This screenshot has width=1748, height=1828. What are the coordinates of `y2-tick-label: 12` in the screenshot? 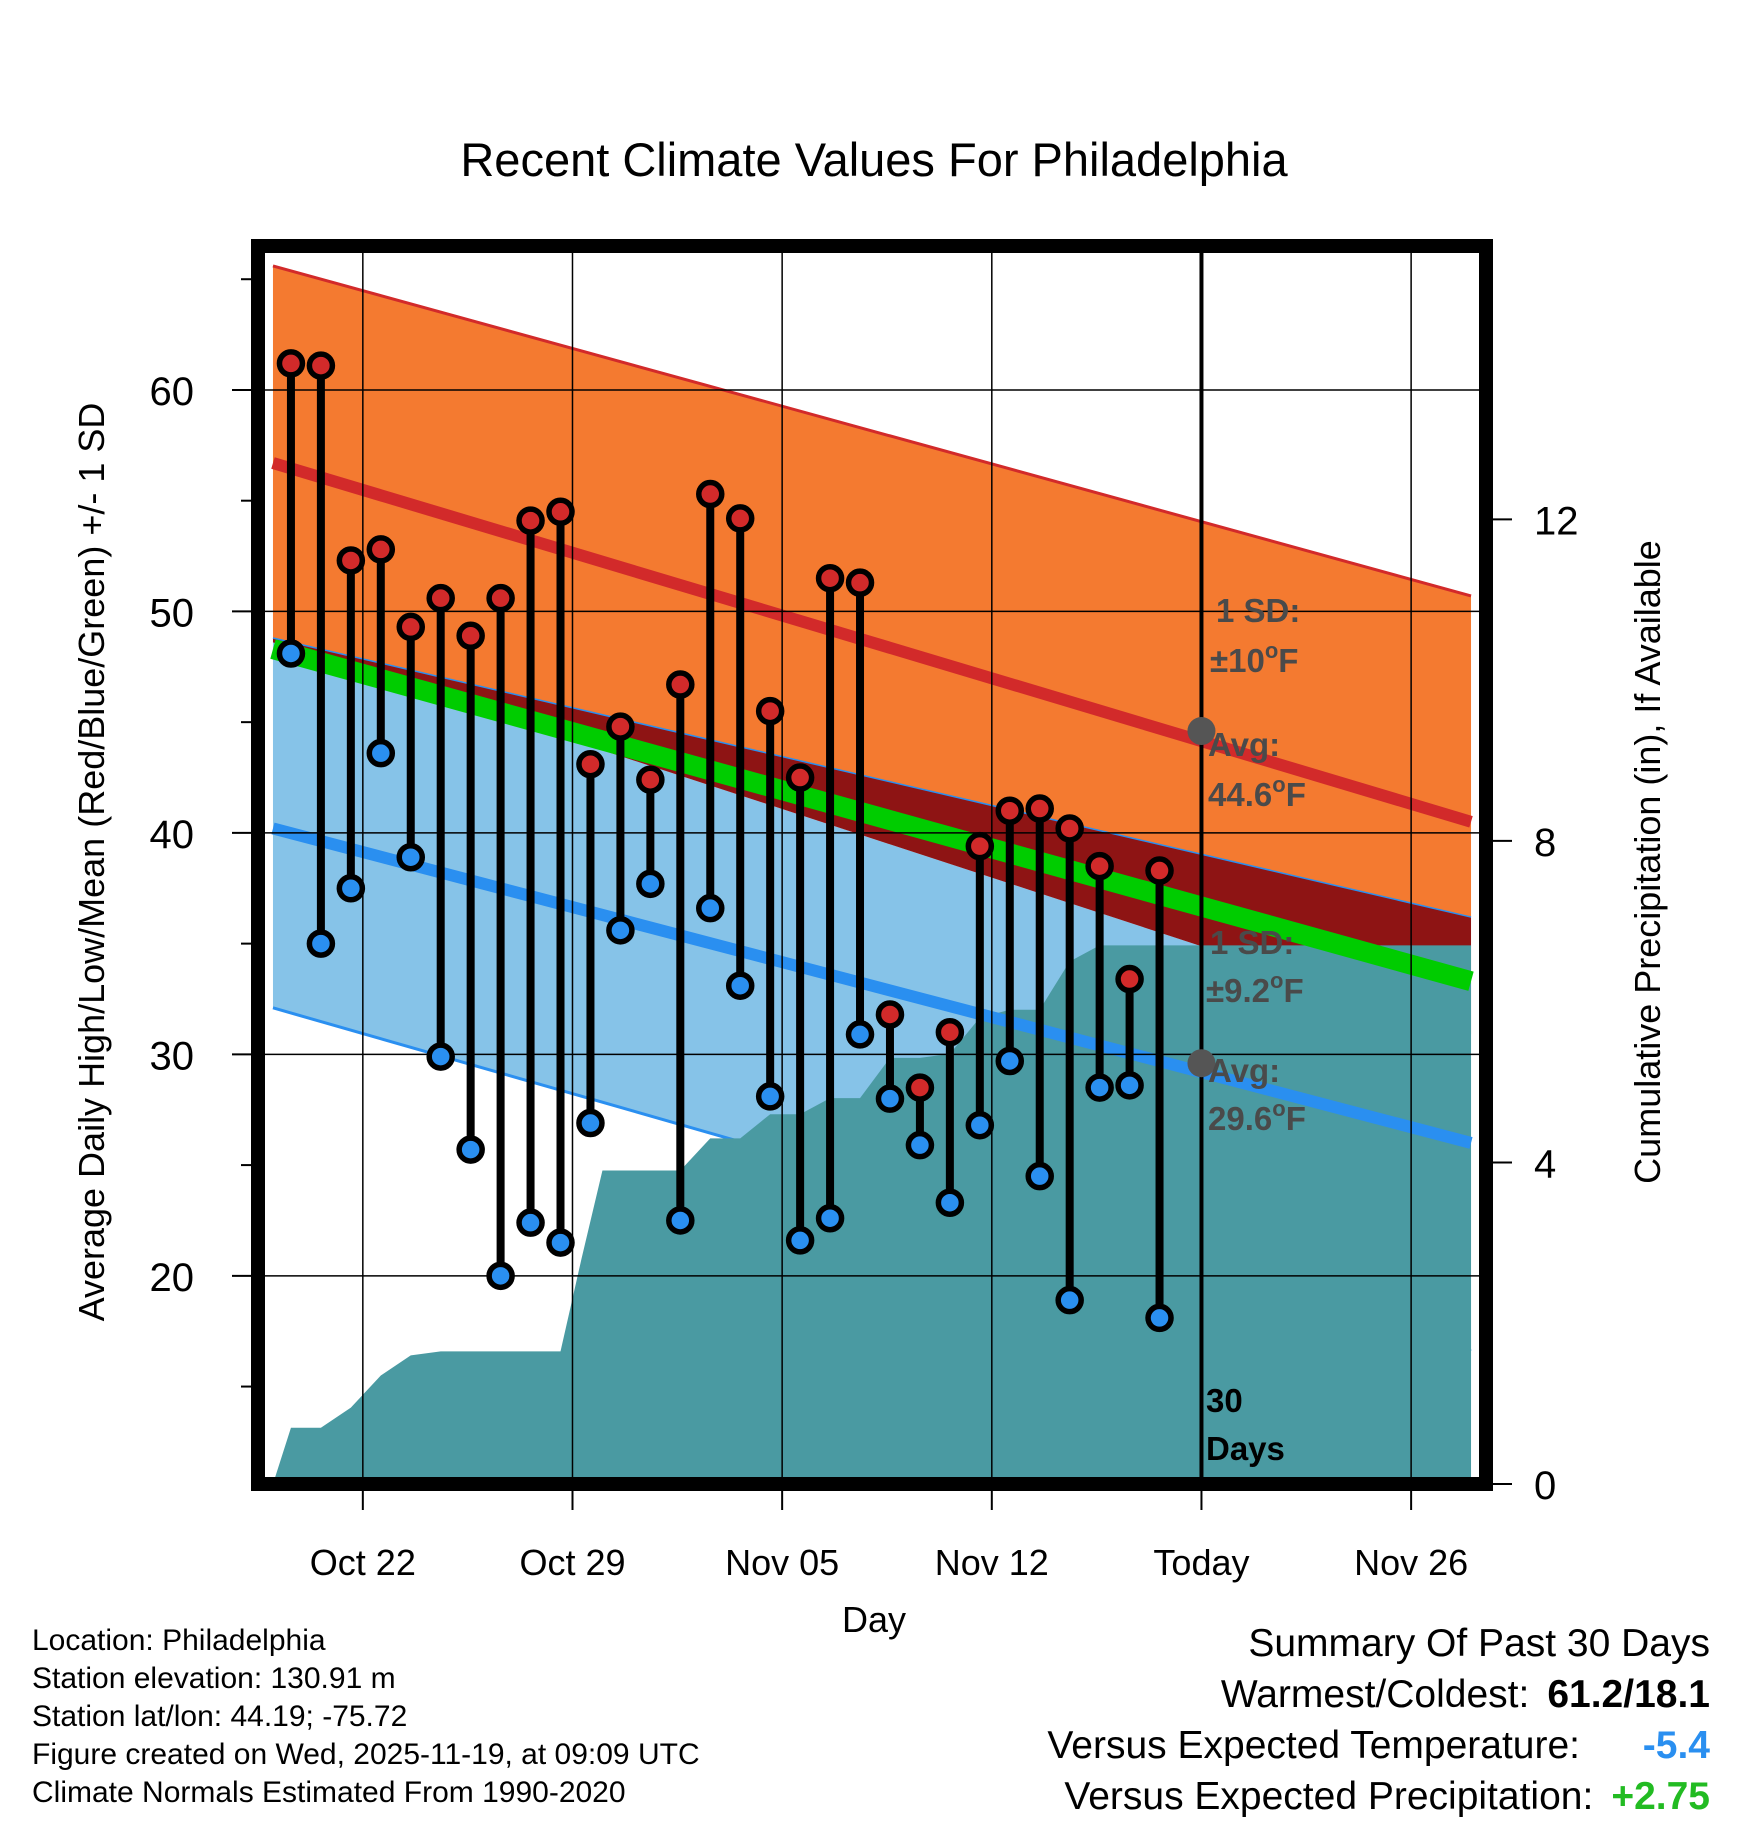 It's located at (1556, 521).